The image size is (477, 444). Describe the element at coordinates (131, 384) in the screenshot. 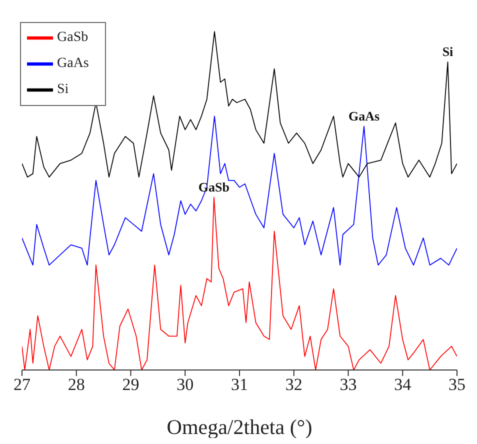

I see `x-tick-label: 29` at that location.